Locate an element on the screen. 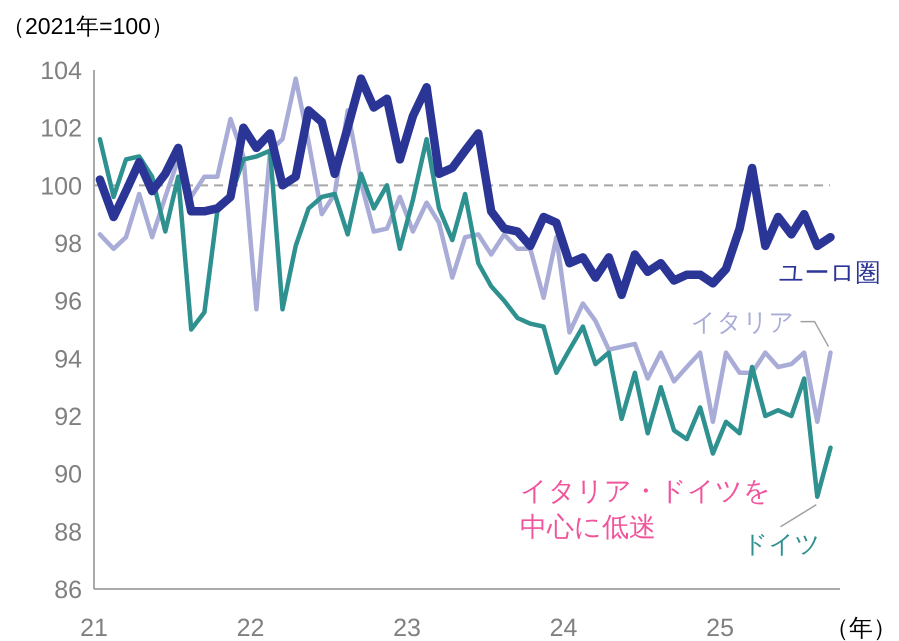  y-tick-label: 100 is located at coordinates (61, 186).